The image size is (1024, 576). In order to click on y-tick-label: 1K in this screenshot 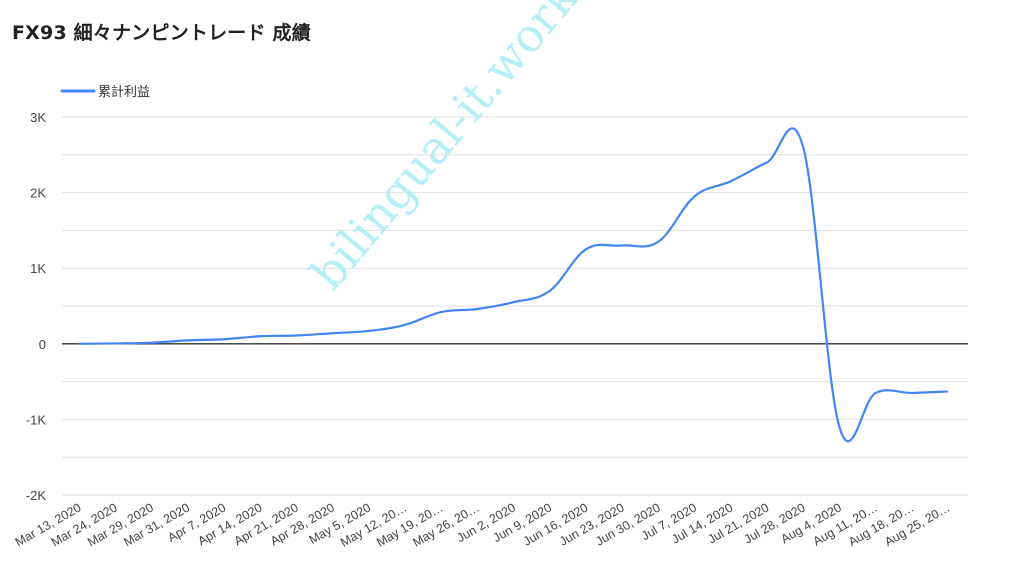, I will do `click(38, 268)`.